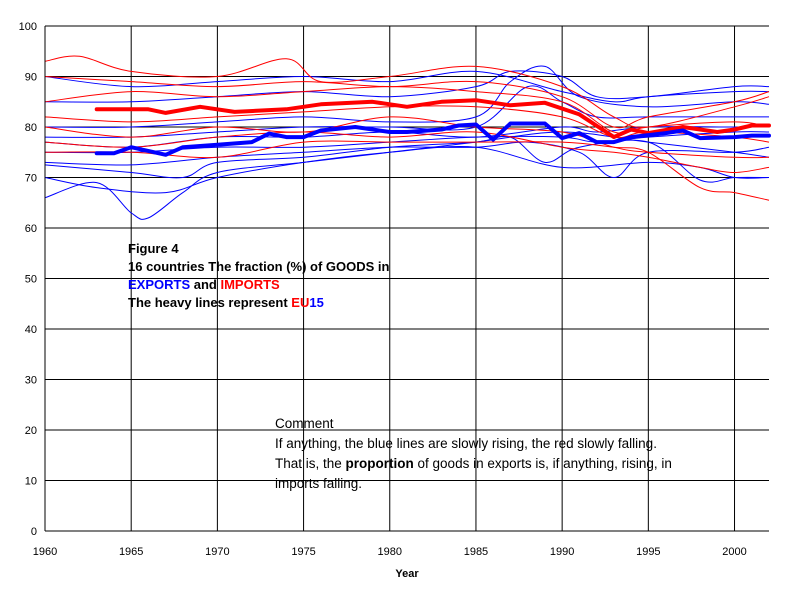 This screenshot has width=800, height=600. What do you see at coordinates (300, 302) in the screenshot?
I see `eu-label: EU` at bounding box center [300, 302].